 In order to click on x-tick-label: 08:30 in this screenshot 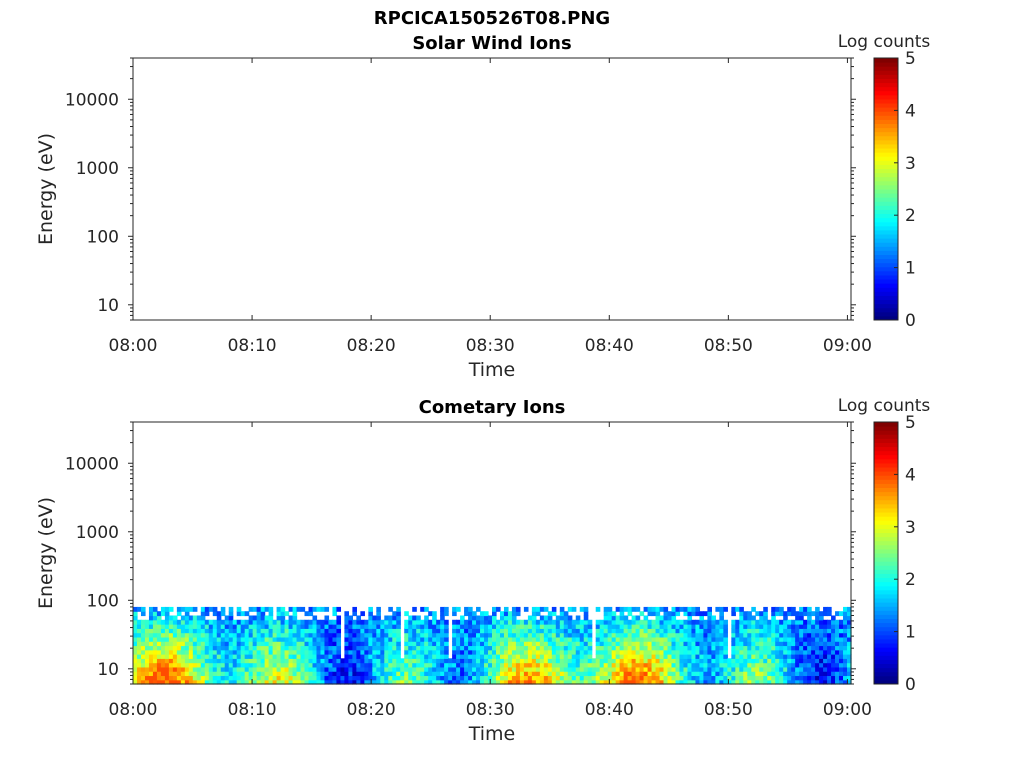, I will do `click(490, 346)`.